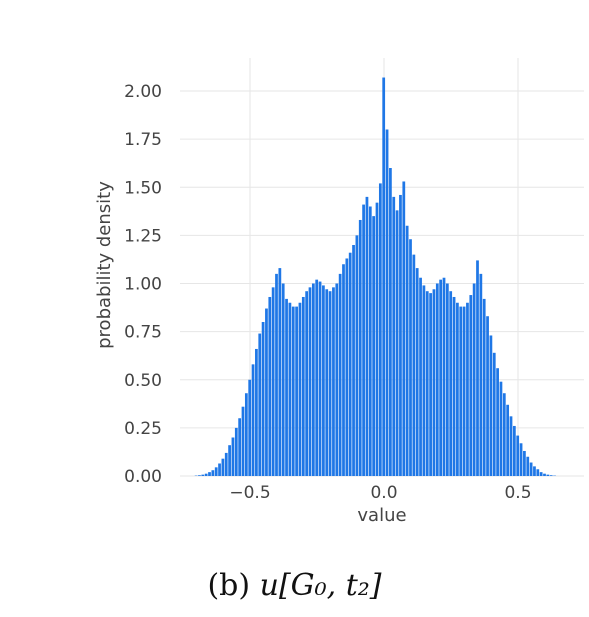 This screenshot has width=589, height=617. What do you see at coordinates (320, 585) in the screenshot?
I see `caption-symbol: u[G₀, t₂]` at bounding box center [320, 585].